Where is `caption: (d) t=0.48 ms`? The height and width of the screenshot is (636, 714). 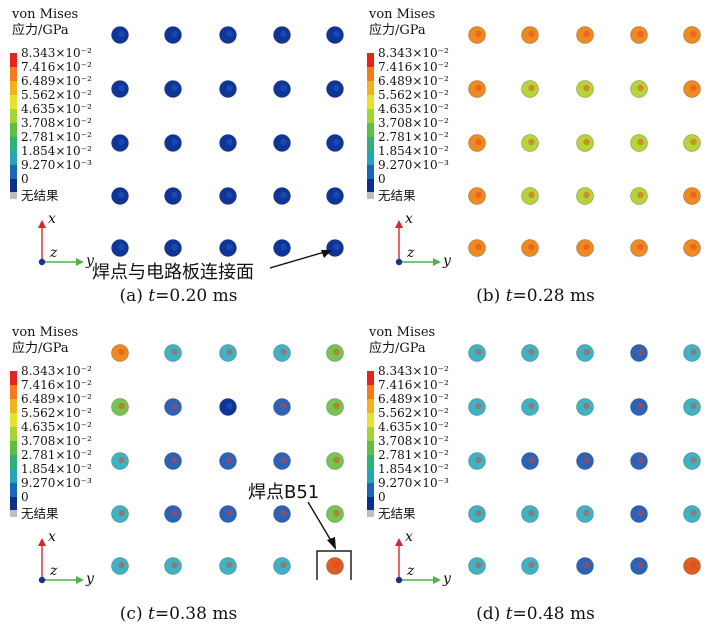 caption: (d) t=0.48 ms is located at coordinates (535, 614).